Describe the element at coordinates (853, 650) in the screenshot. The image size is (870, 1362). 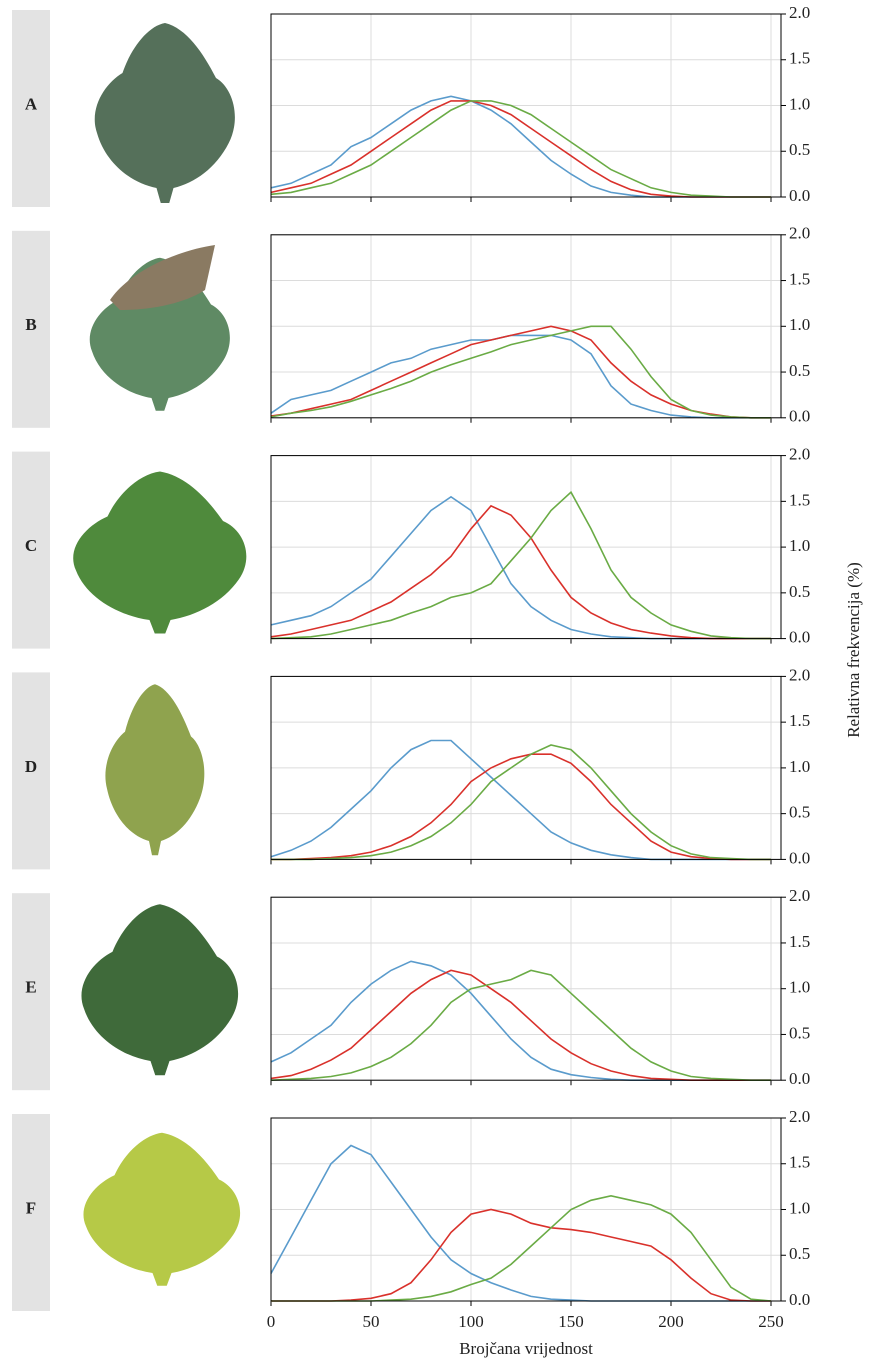
I see `y-axis-label: Relativna frekvencija (%)` at that location.